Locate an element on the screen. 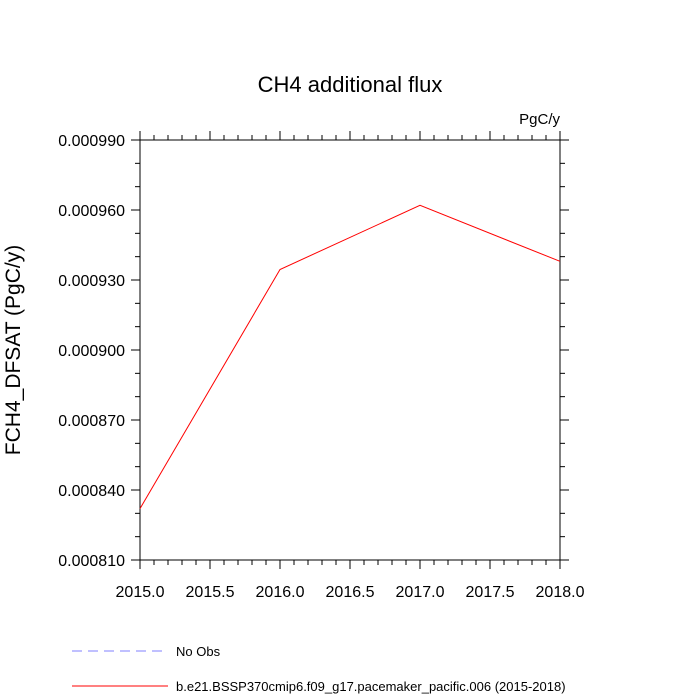 This screenshot has width=700, height=700. x-tick-label: 2018.0 is located at coordinates (560, 592).